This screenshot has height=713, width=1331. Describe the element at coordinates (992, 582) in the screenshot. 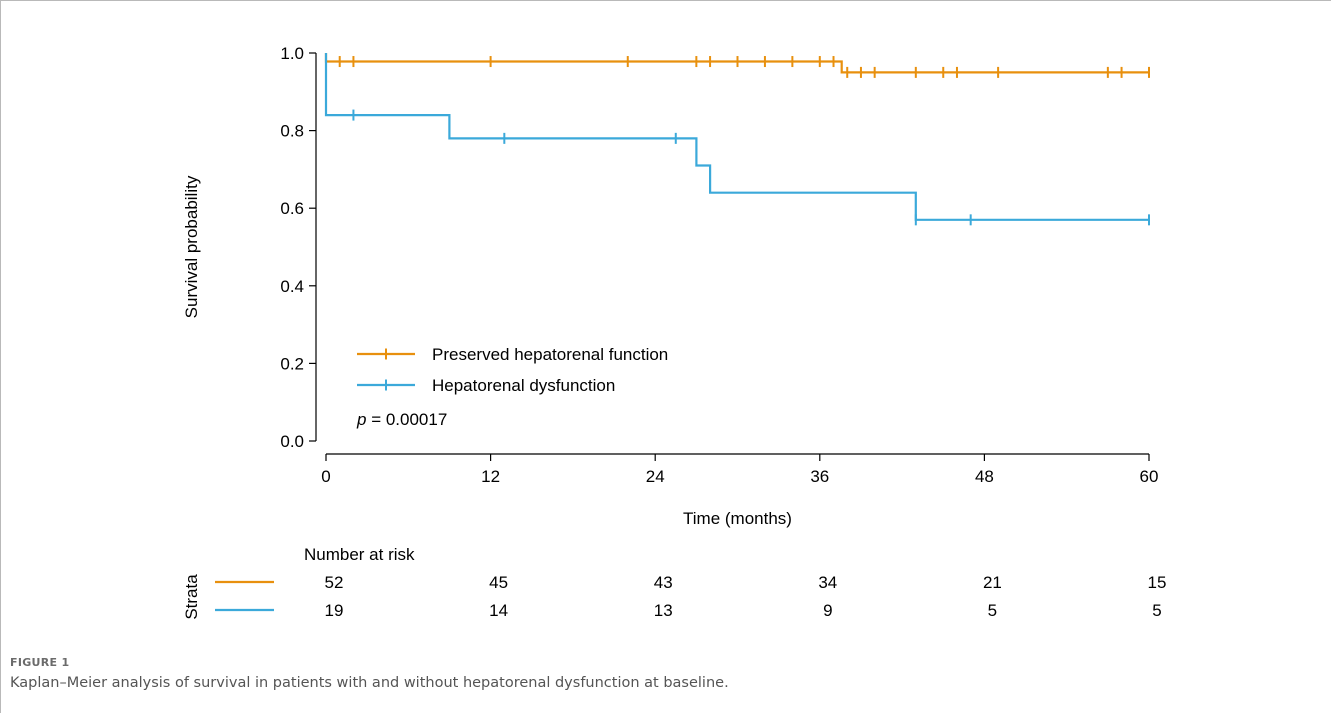

I see `risk-count: 21` at that location.